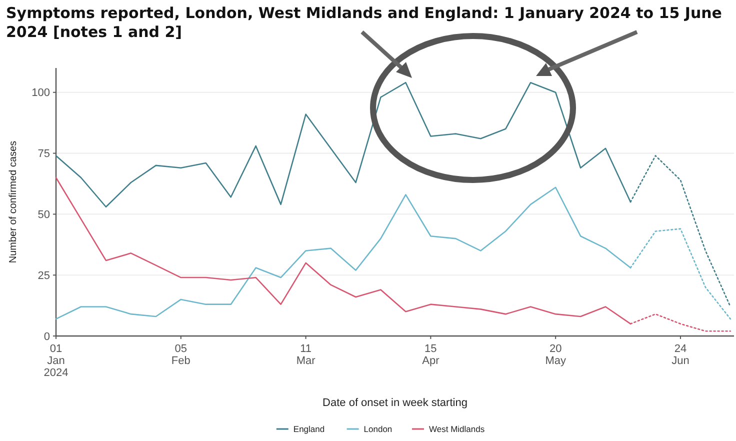 Image resolution: width=736 pixels, height=441 pixels. Describe the element at coordinates (364, 22) in the screenshot. I see `chart-title: Symptoms reported, London, West Midlands and England: 1 January 2024 to 15 June 2024 [notes 1 and 2]` at that location.